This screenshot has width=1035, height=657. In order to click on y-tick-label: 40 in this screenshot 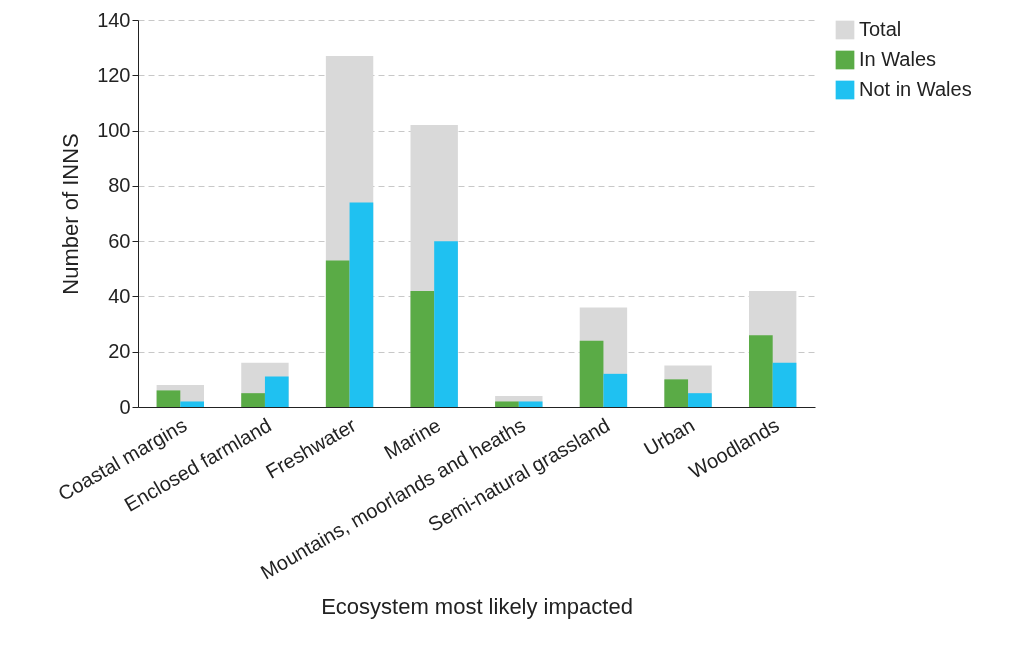, I will do `click(119, 295)`.